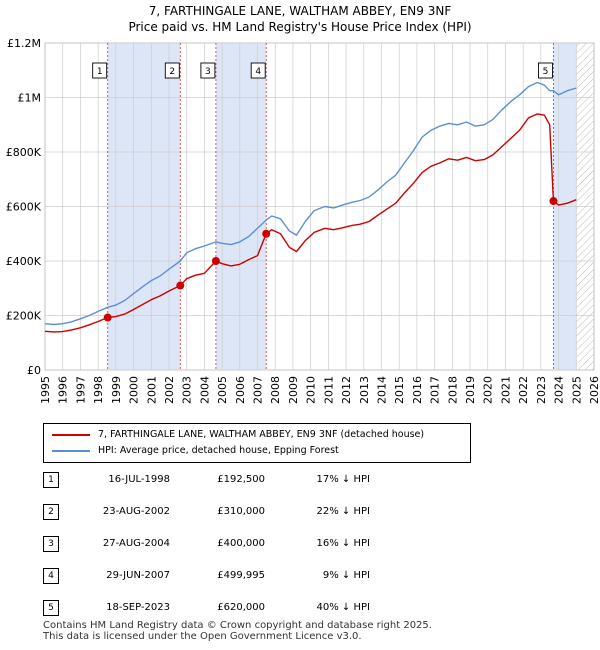 Image resolution: width=600 pixels, height=650 pixels. What do you see at coordinates (51, 608) in the screenshot?
I see `sale-number-badge: 5` at bounding box center [51, 608].